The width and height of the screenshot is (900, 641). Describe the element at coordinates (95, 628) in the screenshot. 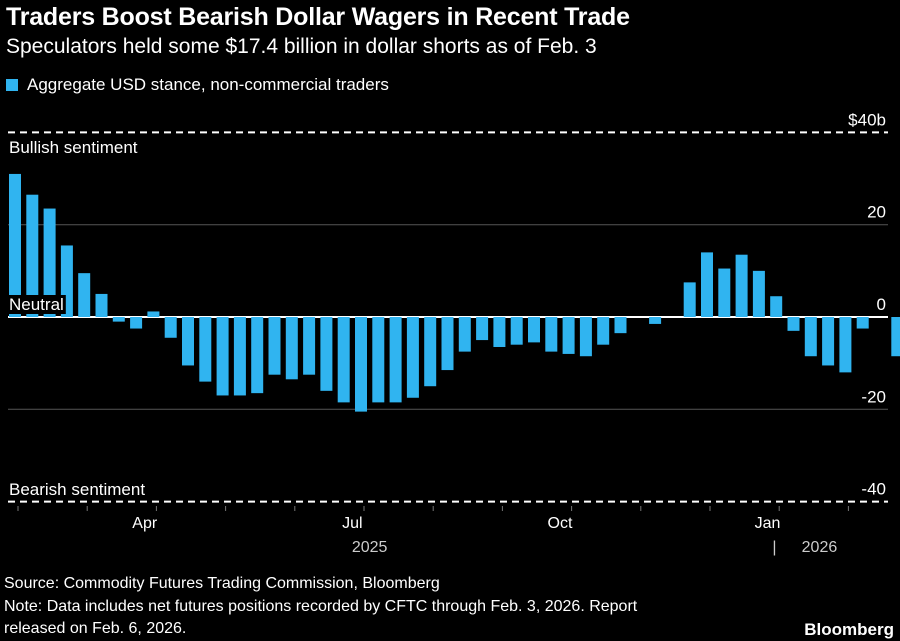

I see `footnote-line-2: released on Feb. 6, 2026.` at that location.